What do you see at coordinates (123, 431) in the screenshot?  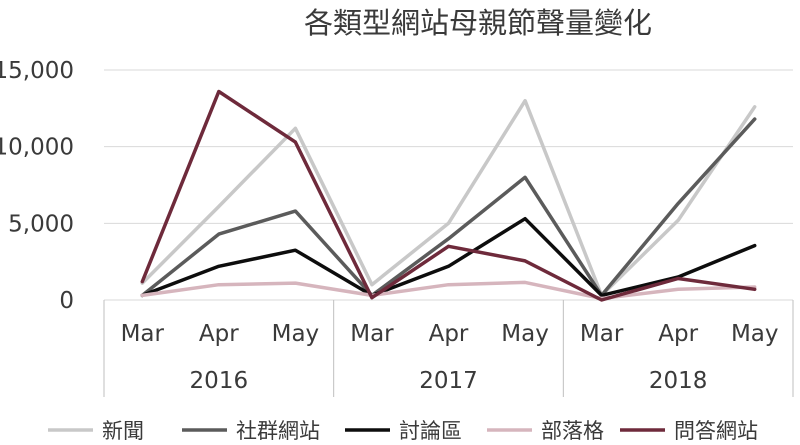 I see `legend-label: 新聞` at bounding box center [123, 431].